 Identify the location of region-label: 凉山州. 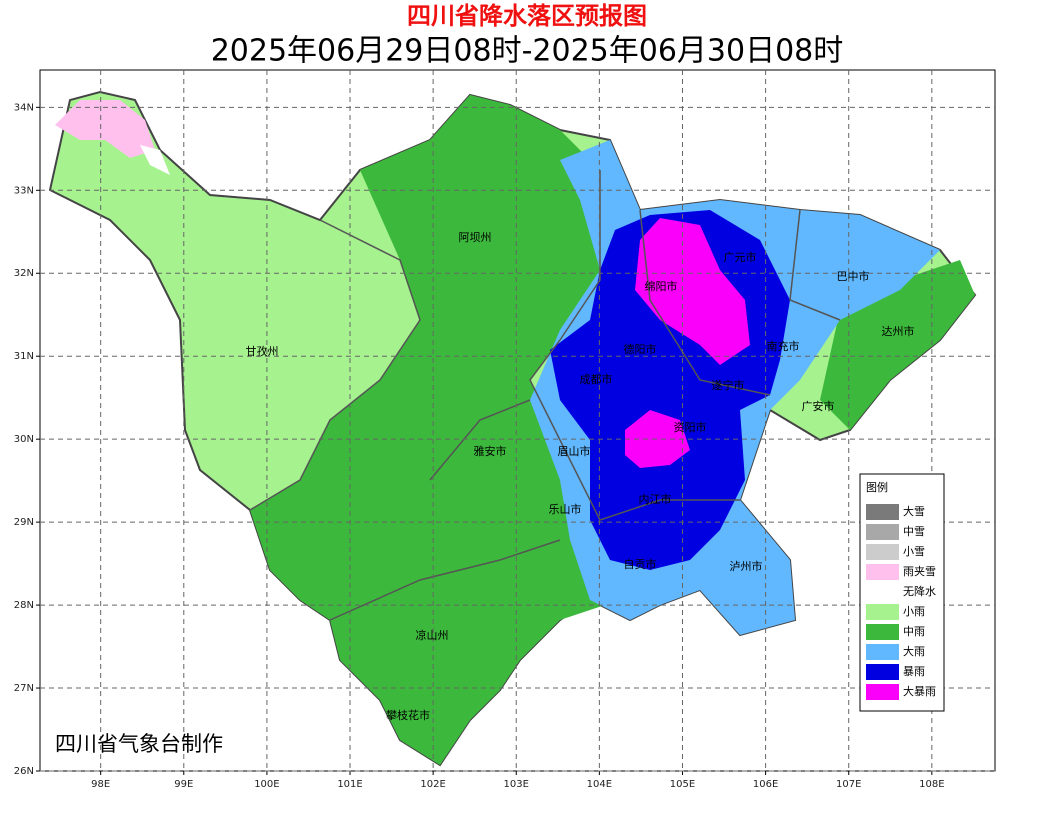
(432, 635).